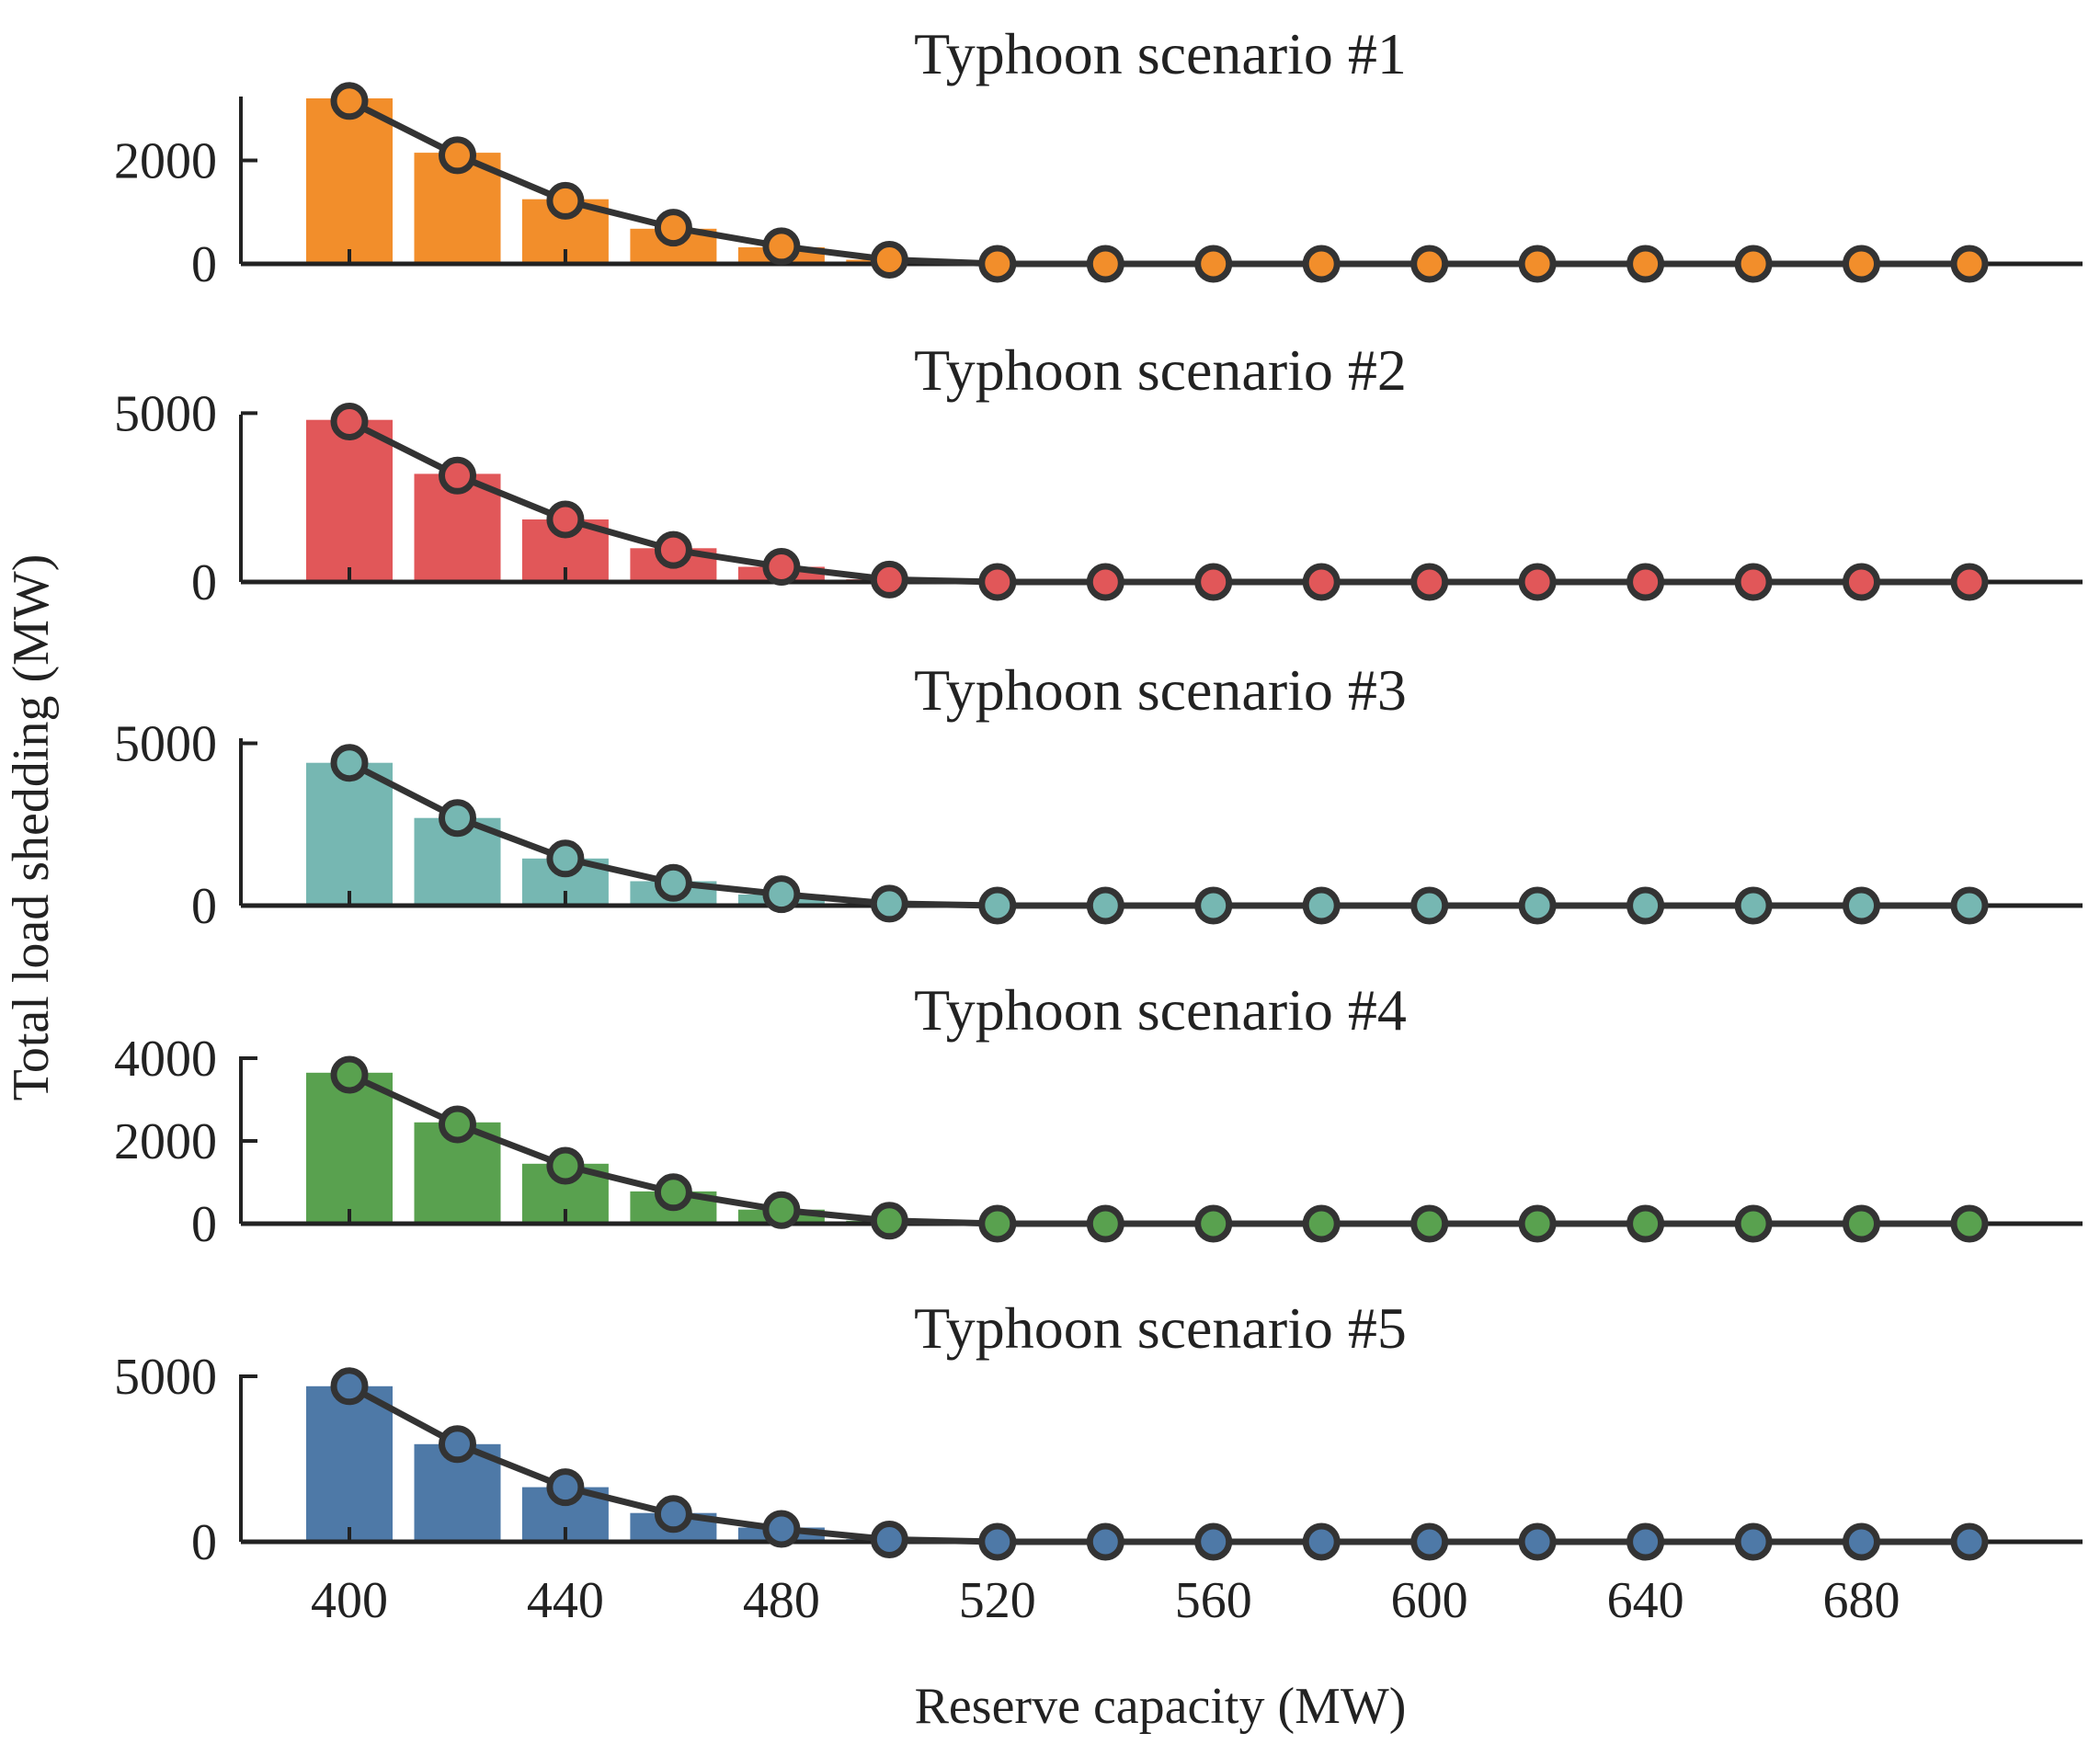  I want to click on x-tick-label: 600, so click(1429, 1601).